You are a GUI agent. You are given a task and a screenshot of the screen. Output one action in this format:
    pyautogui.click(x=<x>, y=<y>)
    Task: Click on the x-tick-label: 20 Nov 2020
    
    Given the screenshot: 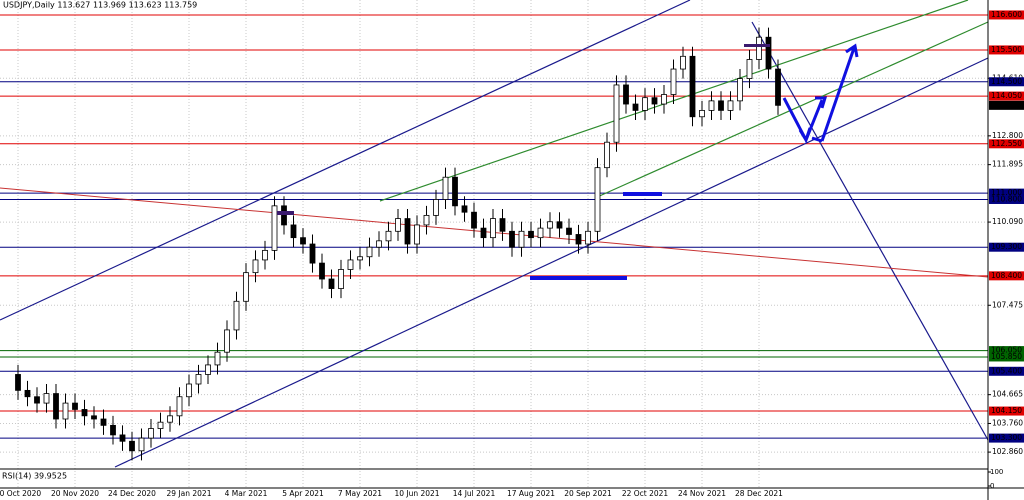 What is the action you would take?
    pyautogui.click(x=75, y=493)
    